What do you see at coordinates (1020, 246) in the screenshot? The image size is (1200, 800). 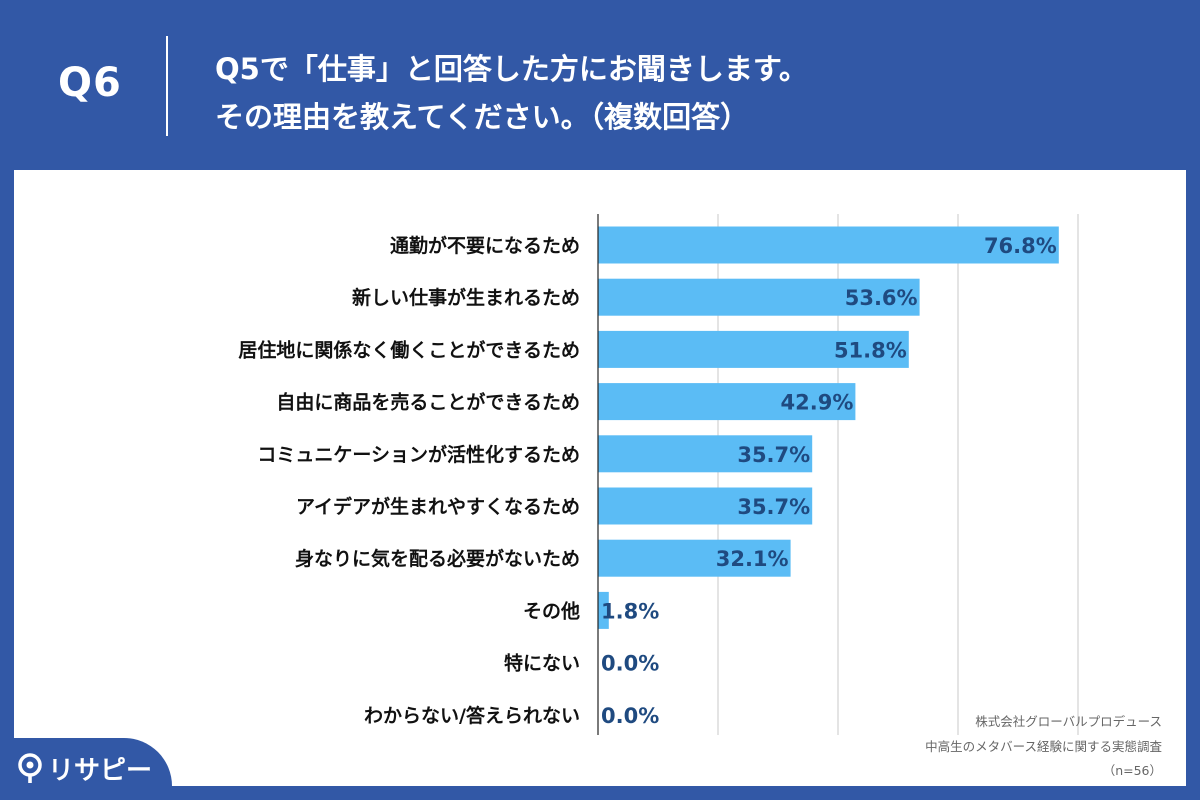 I see `data-label: 76.8%` at bounding box center [1020, 246].